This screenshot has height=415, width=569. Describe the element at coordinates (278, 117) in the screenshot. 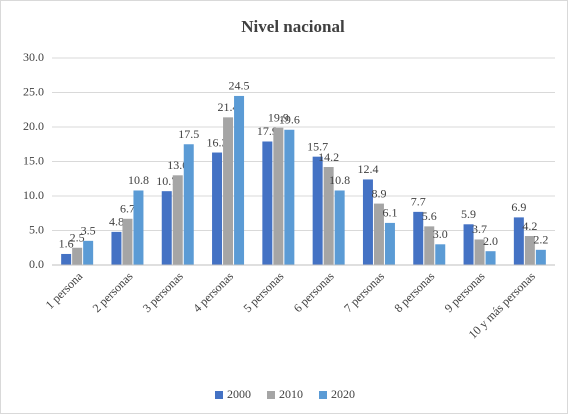

I see `data-label: 19.9` at that location.